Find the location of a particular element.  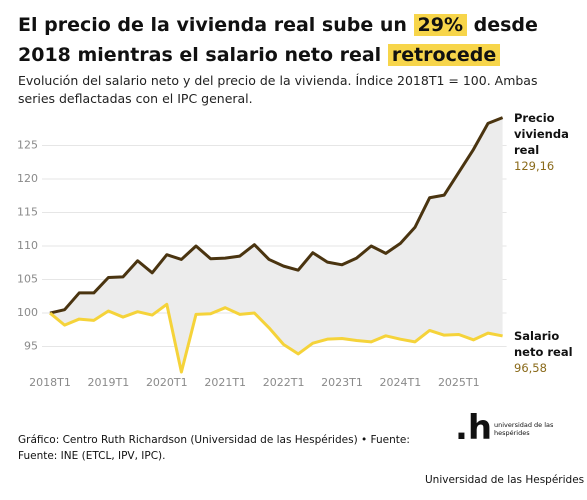

logo: .h is located at coordinates (474, 428).